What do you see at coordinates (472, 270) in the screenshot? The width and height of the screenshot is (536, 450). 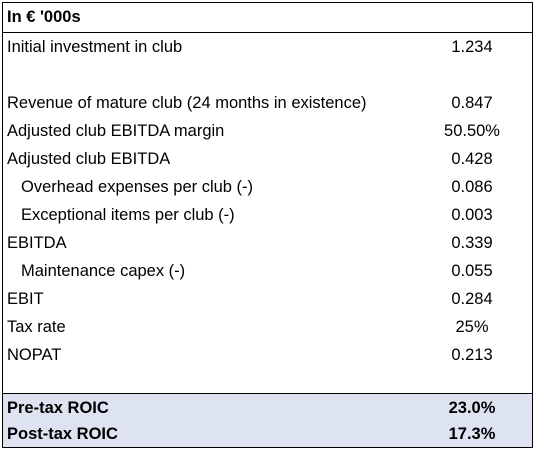 I see `row-value: 0.055` at bounding box center [472, 270].